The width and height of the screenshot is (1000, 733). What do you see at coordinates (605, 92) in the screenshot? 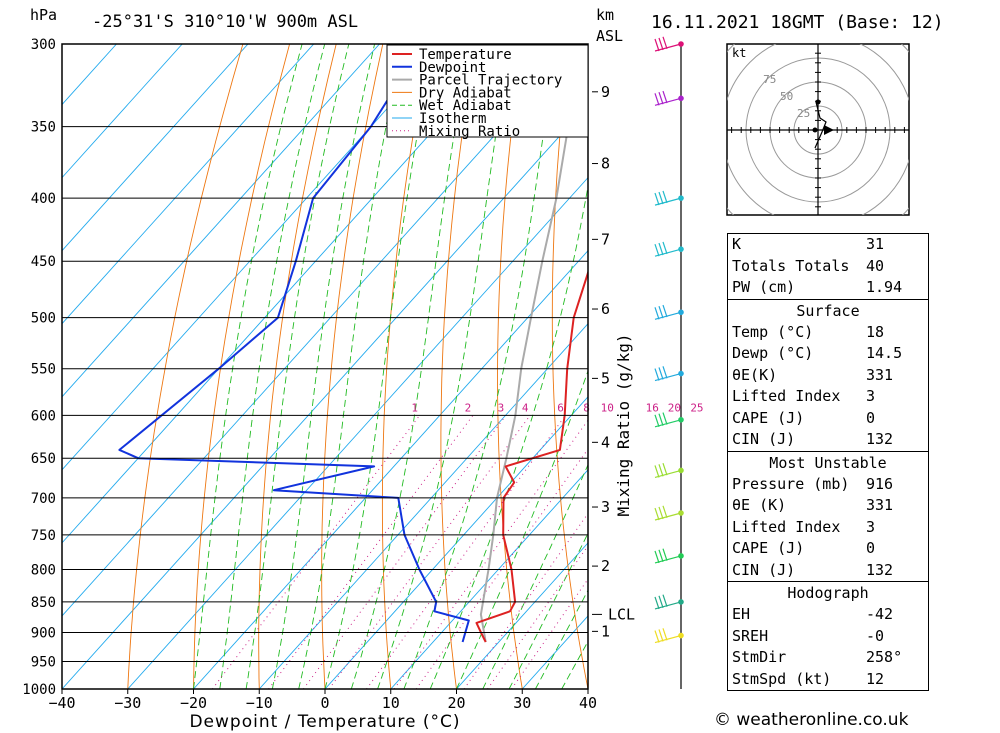
I see `km-tick-label: 9` at bounding box center [605, 92].